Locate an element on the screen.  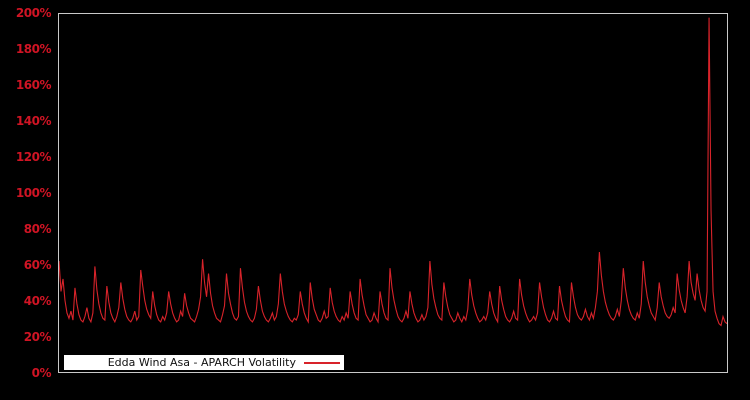
y-axis-tick-label: 0% is located at coordinates (41, 373).